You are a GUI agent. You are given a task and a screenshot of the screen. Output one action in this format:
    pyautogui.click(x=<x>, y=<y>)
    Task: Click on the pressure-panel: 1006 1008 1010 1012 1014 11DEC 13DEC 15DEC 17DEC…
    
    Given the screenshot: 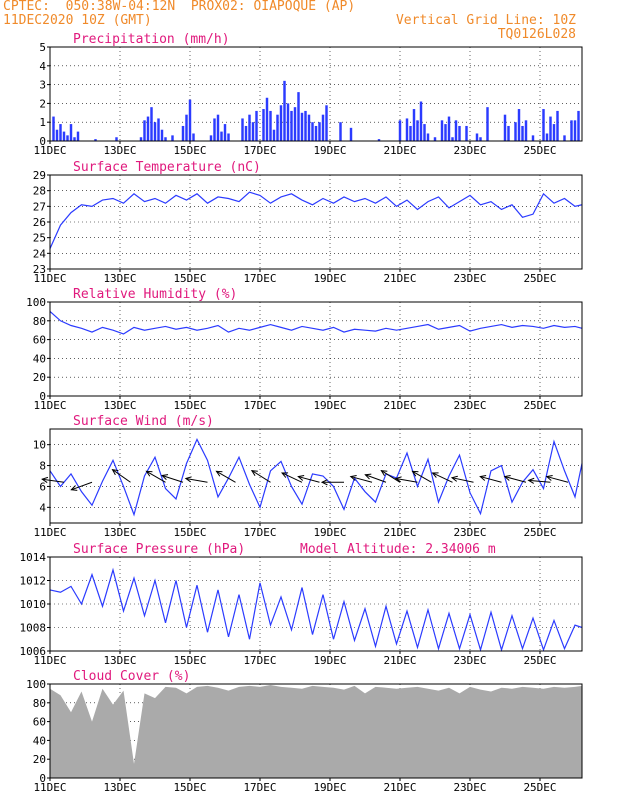 What is the action you would take?
    pyautogui.click(x=301, y=604)
    